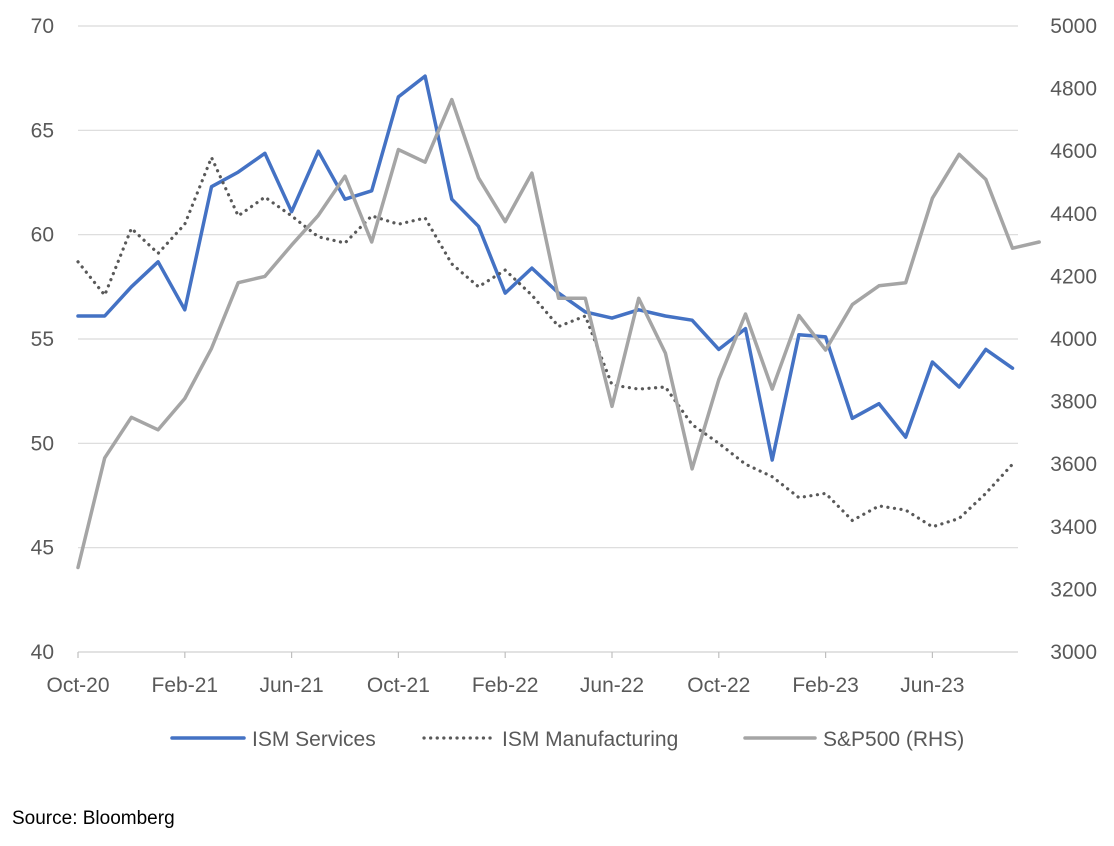 Image resolution: width=1114 pixels, height=846 pixels. I want to click on y-right-tick-label: 3000, so click(1073, 652).